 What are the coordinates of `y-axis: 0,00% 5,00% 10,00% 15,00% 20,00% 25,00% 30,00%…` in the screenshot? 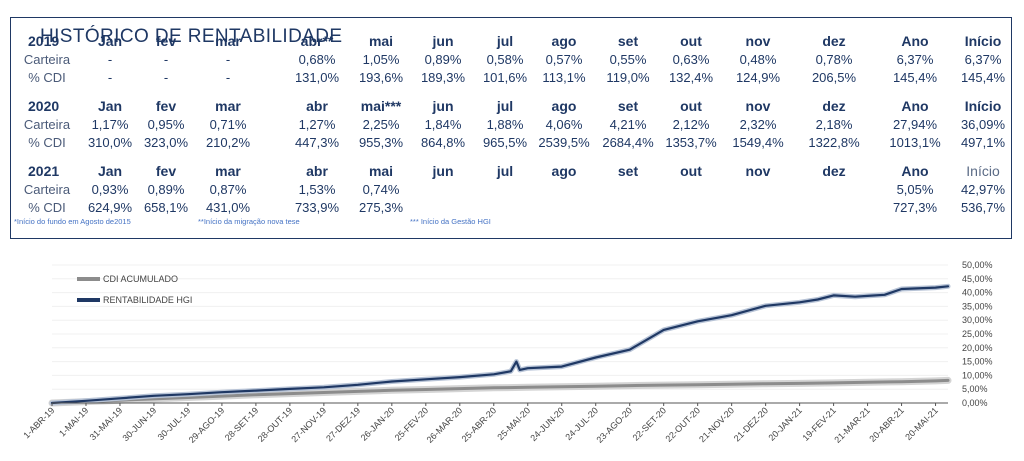 It's located at (977, 334).